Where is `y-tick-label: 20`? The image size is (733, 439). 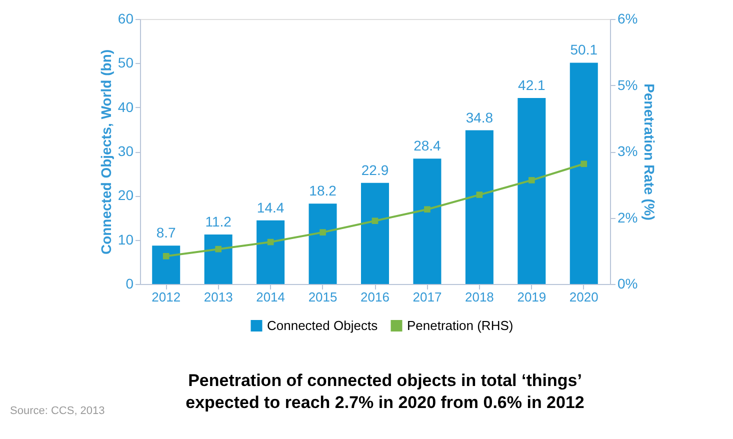
y-tick-label: 20 is located at coordinates (126, 195).